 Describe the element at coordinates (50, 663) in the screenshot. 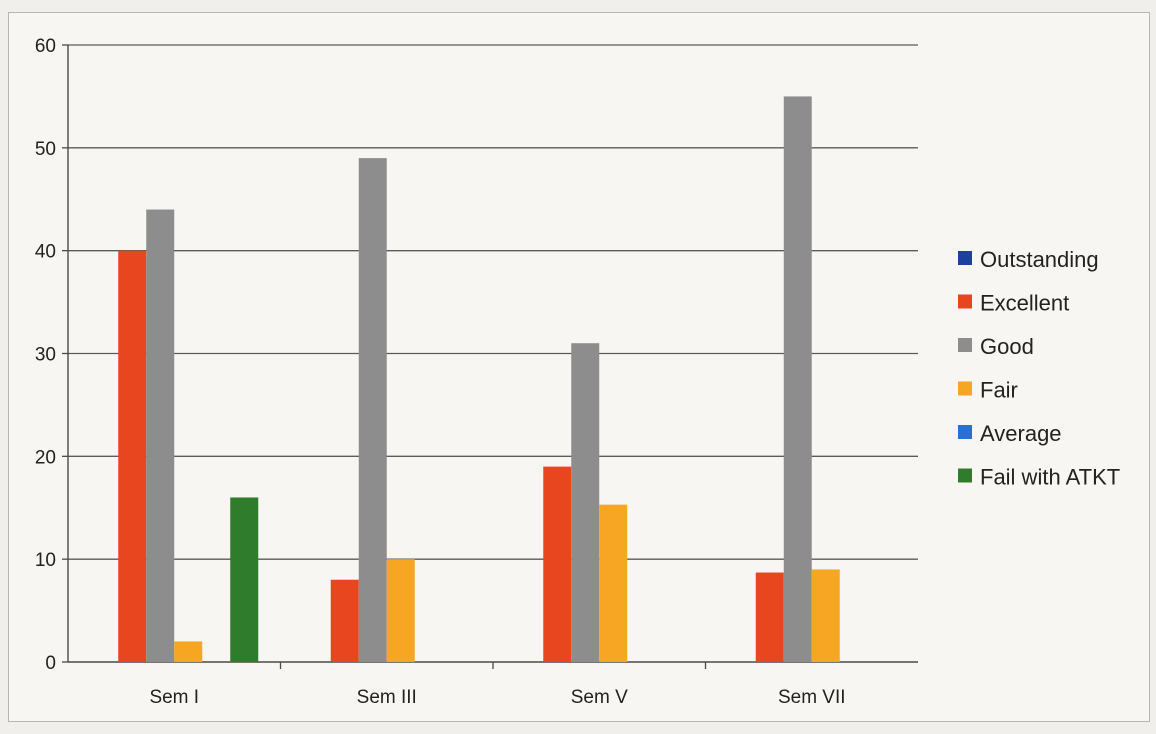

I see `y-tick-label: 0` at that location.